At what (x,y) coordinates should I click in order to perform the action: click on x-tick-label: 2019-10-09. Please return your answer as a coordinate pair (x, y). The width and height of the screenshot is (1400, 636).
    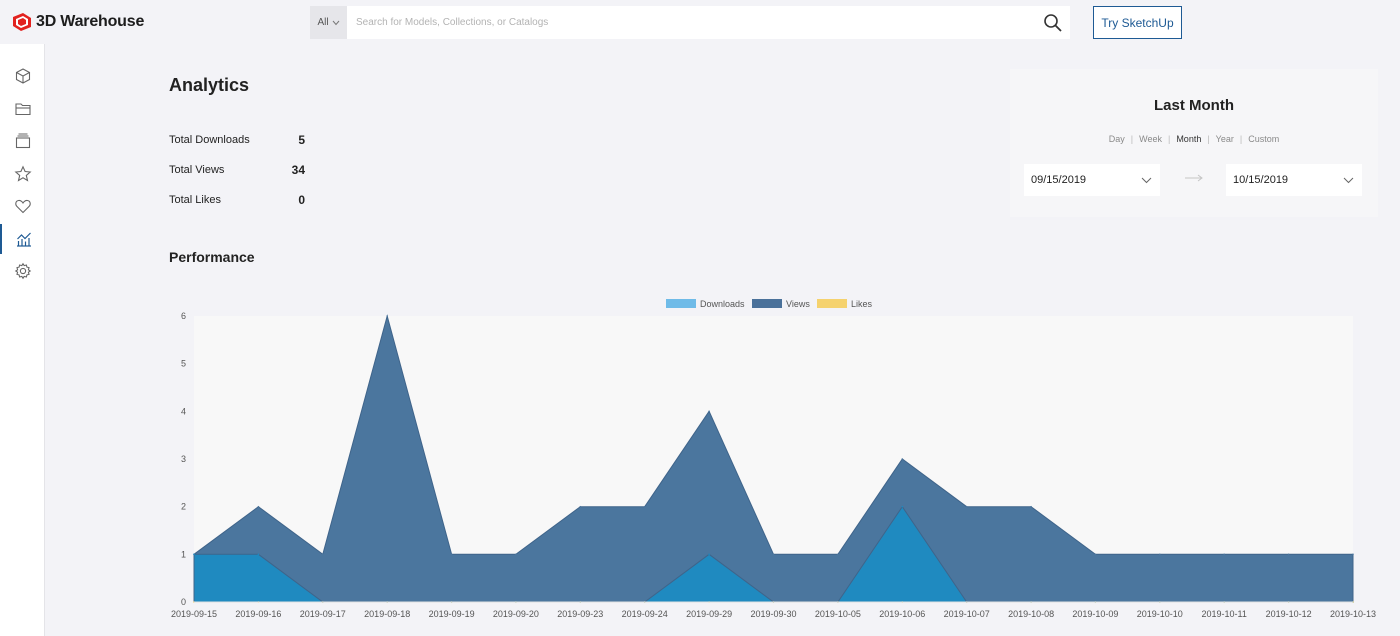
    Looking at the image, I should click on (1095, 614).